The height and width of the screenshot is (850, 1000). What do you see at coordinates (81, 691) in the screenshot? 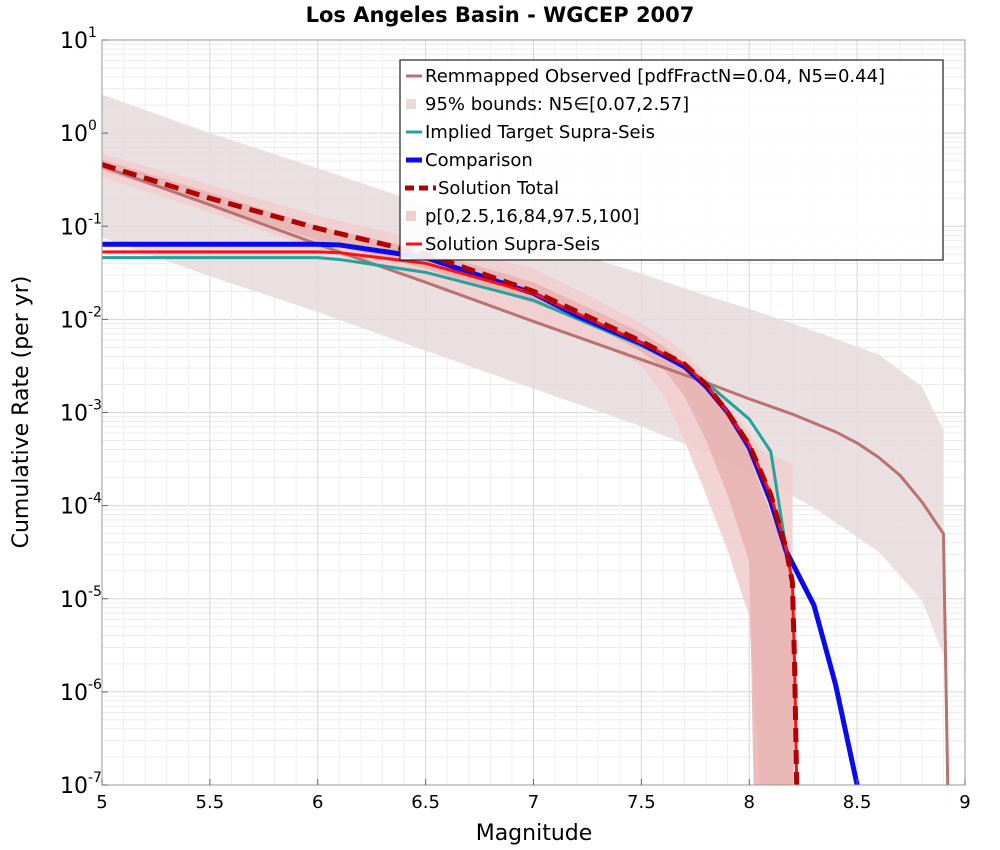
I see `y-tick-label: 10⁻⁶` at bounding box center [81, 691].